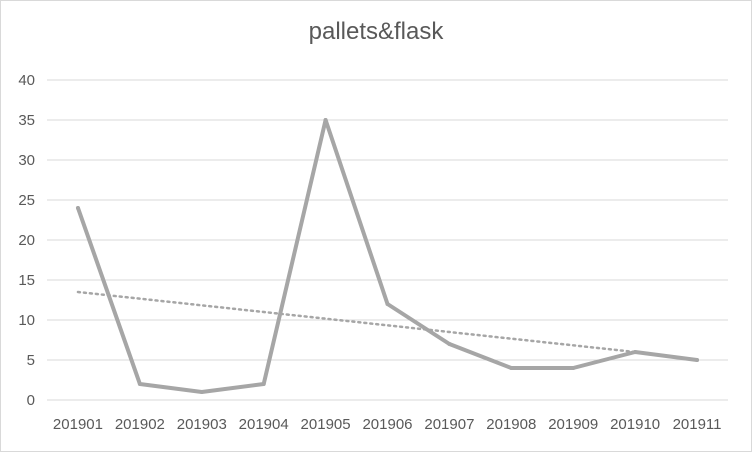 Image resolution: width=752 pixels, height=452 pixels. Describe the element at coordinates (26, 200) in the screenshot. I see `y-tick-label: 25` at that location.